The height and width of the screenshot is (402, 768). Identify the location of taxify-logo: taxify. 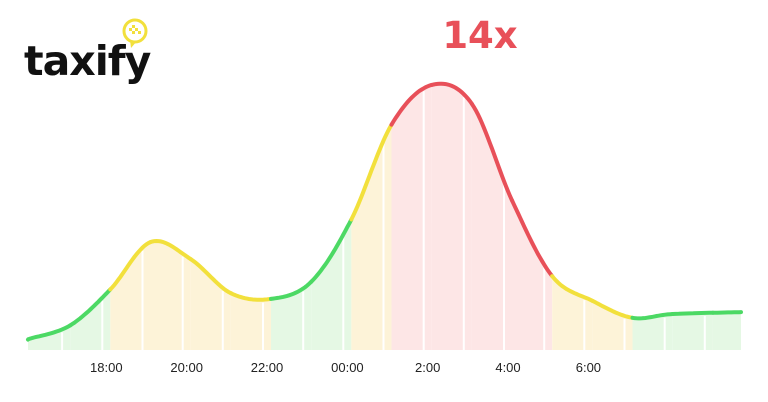
(99, 53).